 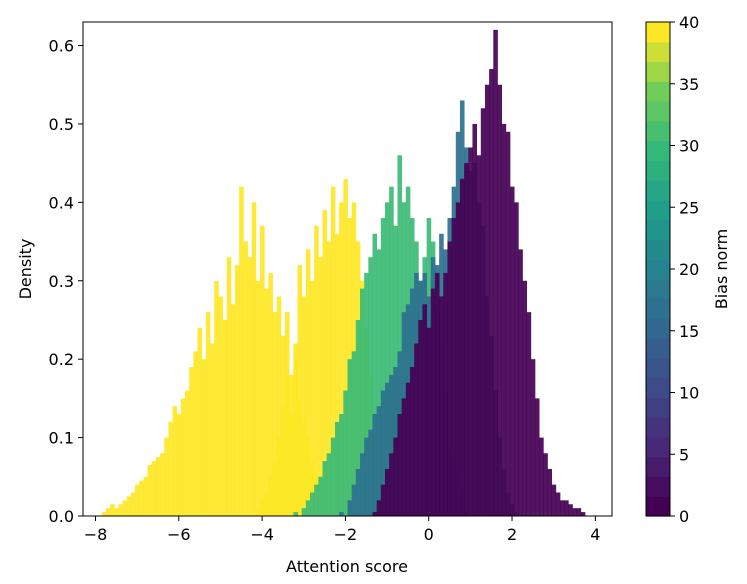 What do you see at coordinates (684, 516) in the screenshot?
I see `colorbar-tick-label: 0` at bounding box center [684, 516].